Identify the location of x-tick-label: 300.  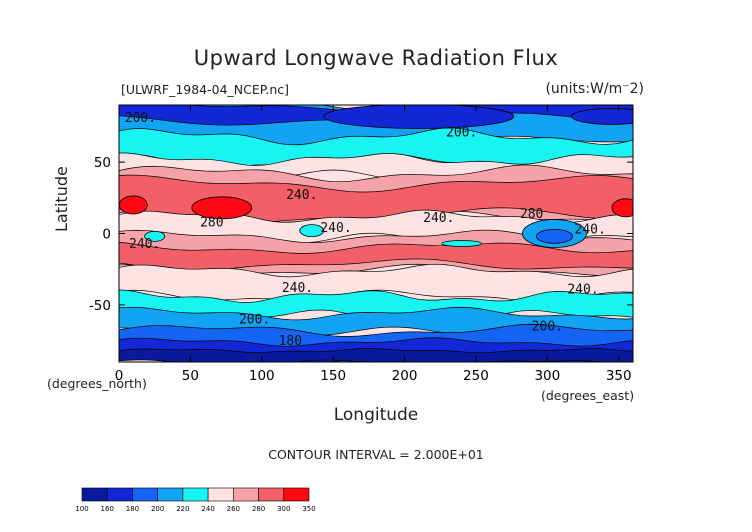
(547, 376).